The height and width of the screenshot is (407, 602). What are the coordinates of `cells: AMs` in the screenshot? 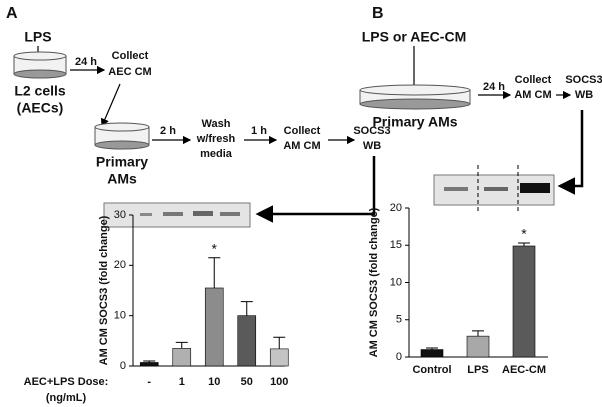 It's located at (122, 179).